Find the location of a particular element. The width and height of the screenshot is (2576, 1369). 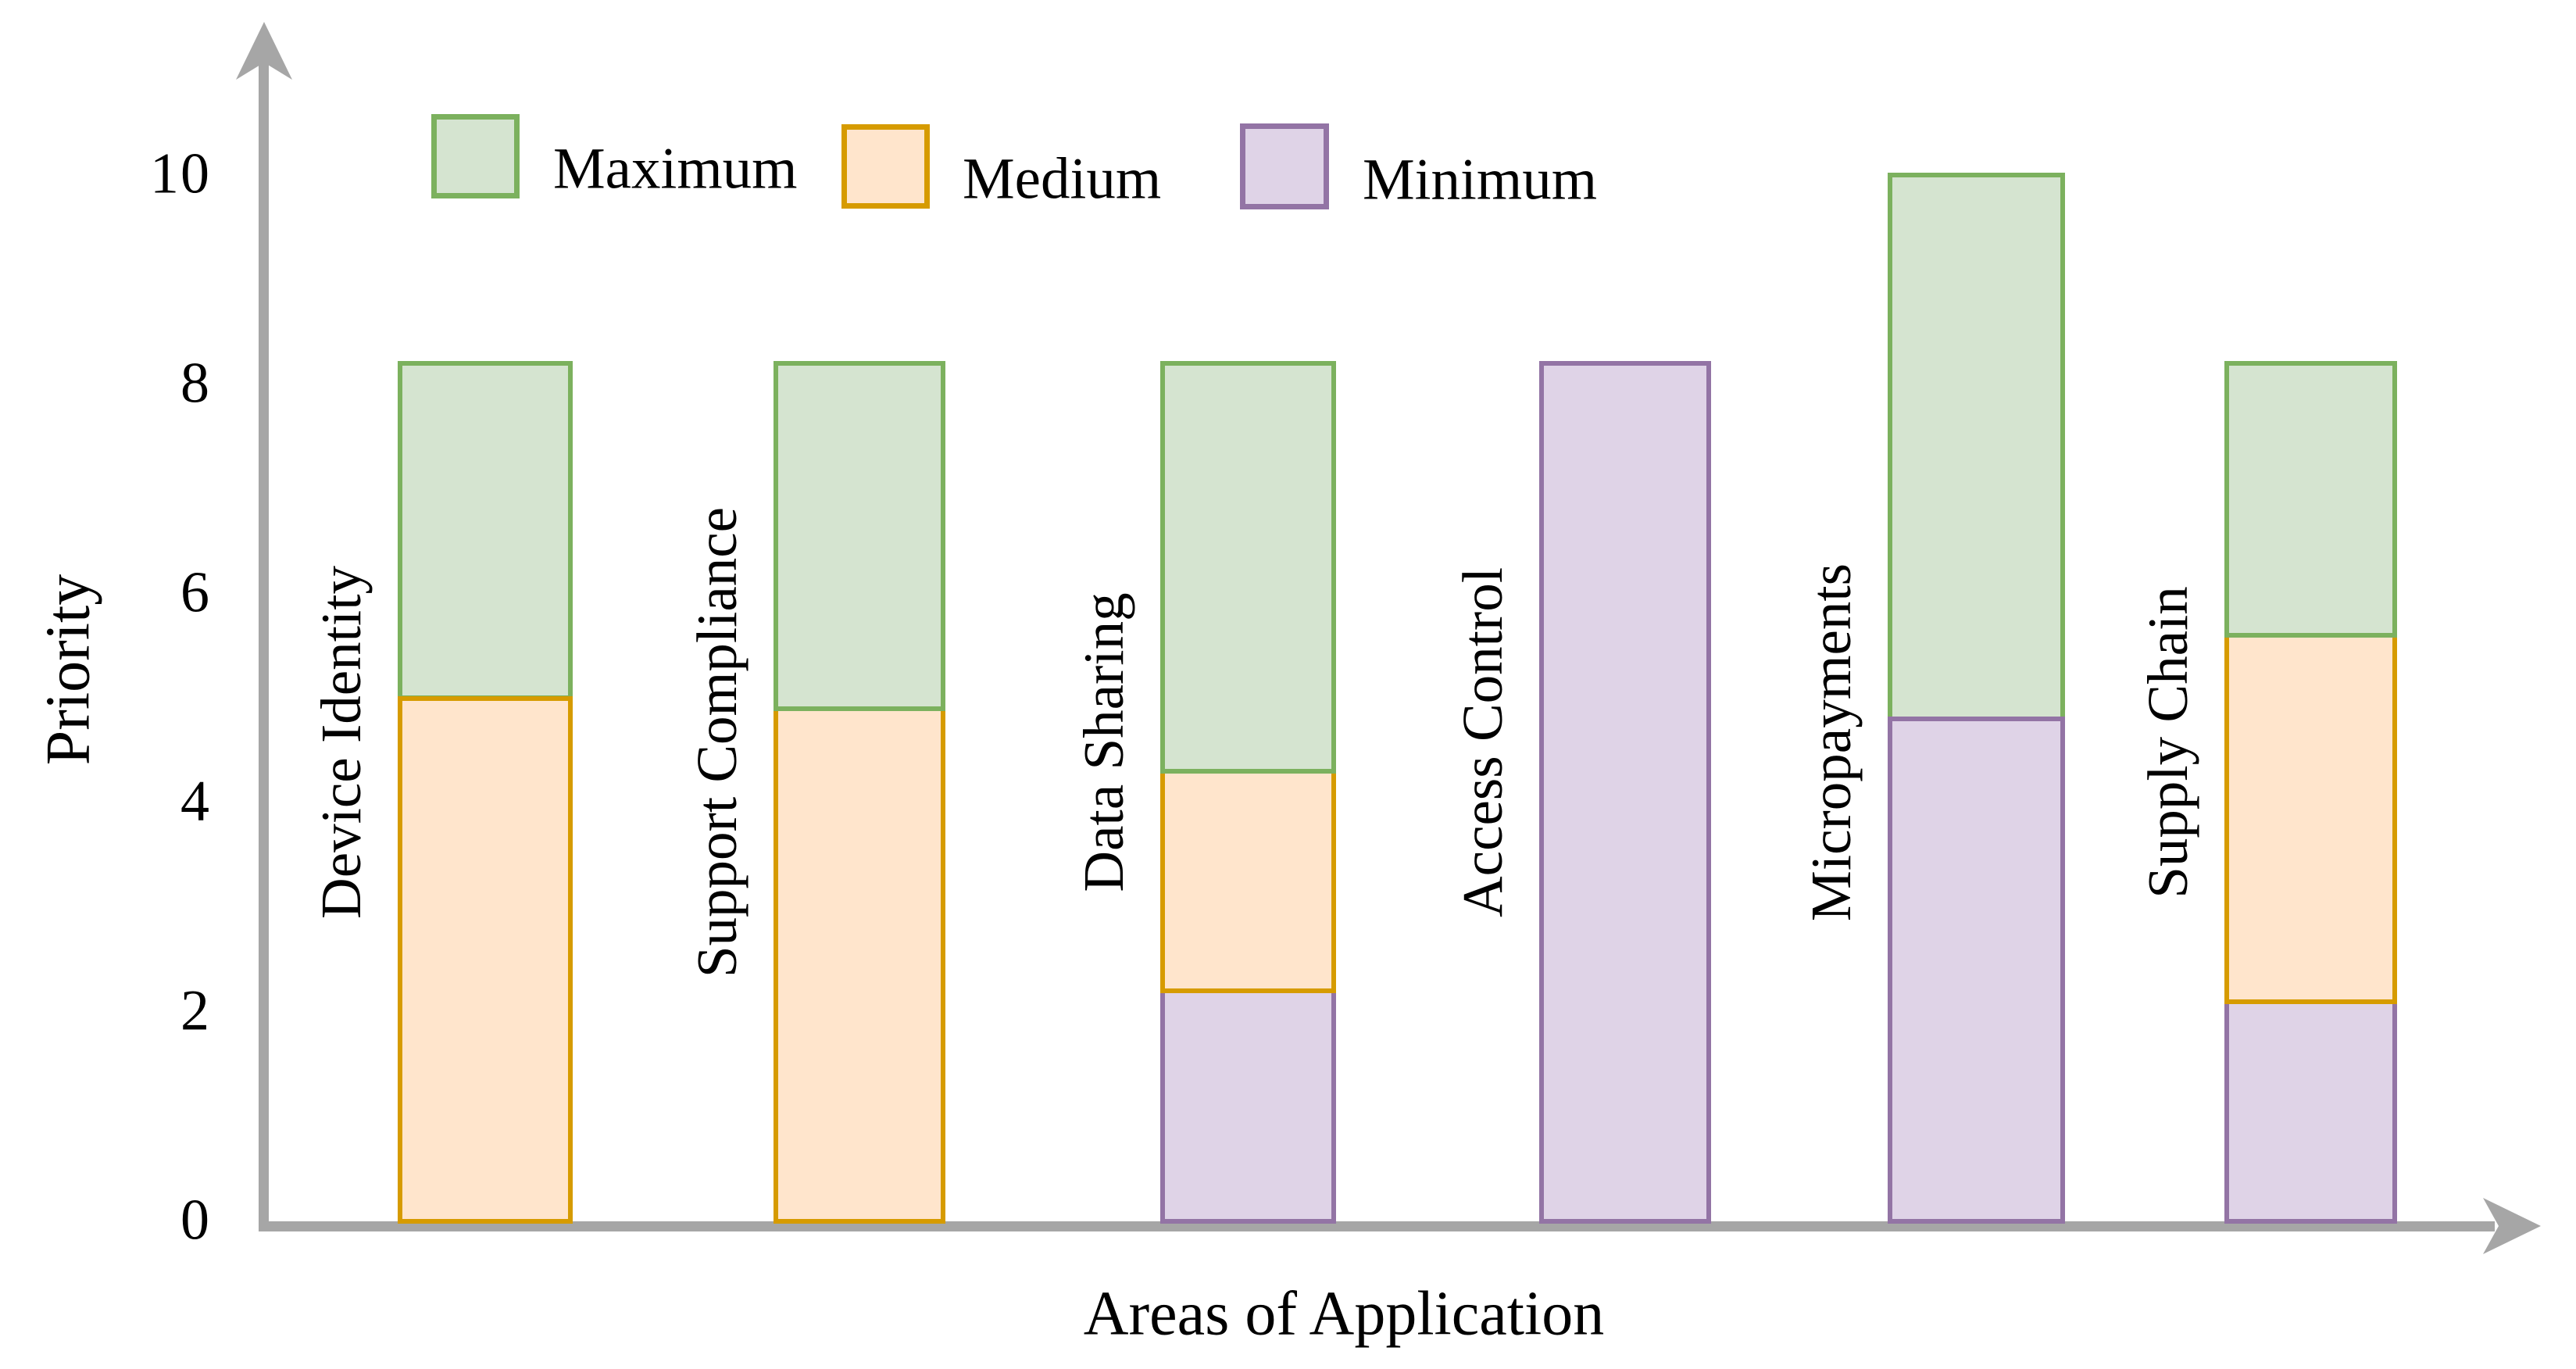

category-label: Support Compliance is located at coordinates (717, 742).